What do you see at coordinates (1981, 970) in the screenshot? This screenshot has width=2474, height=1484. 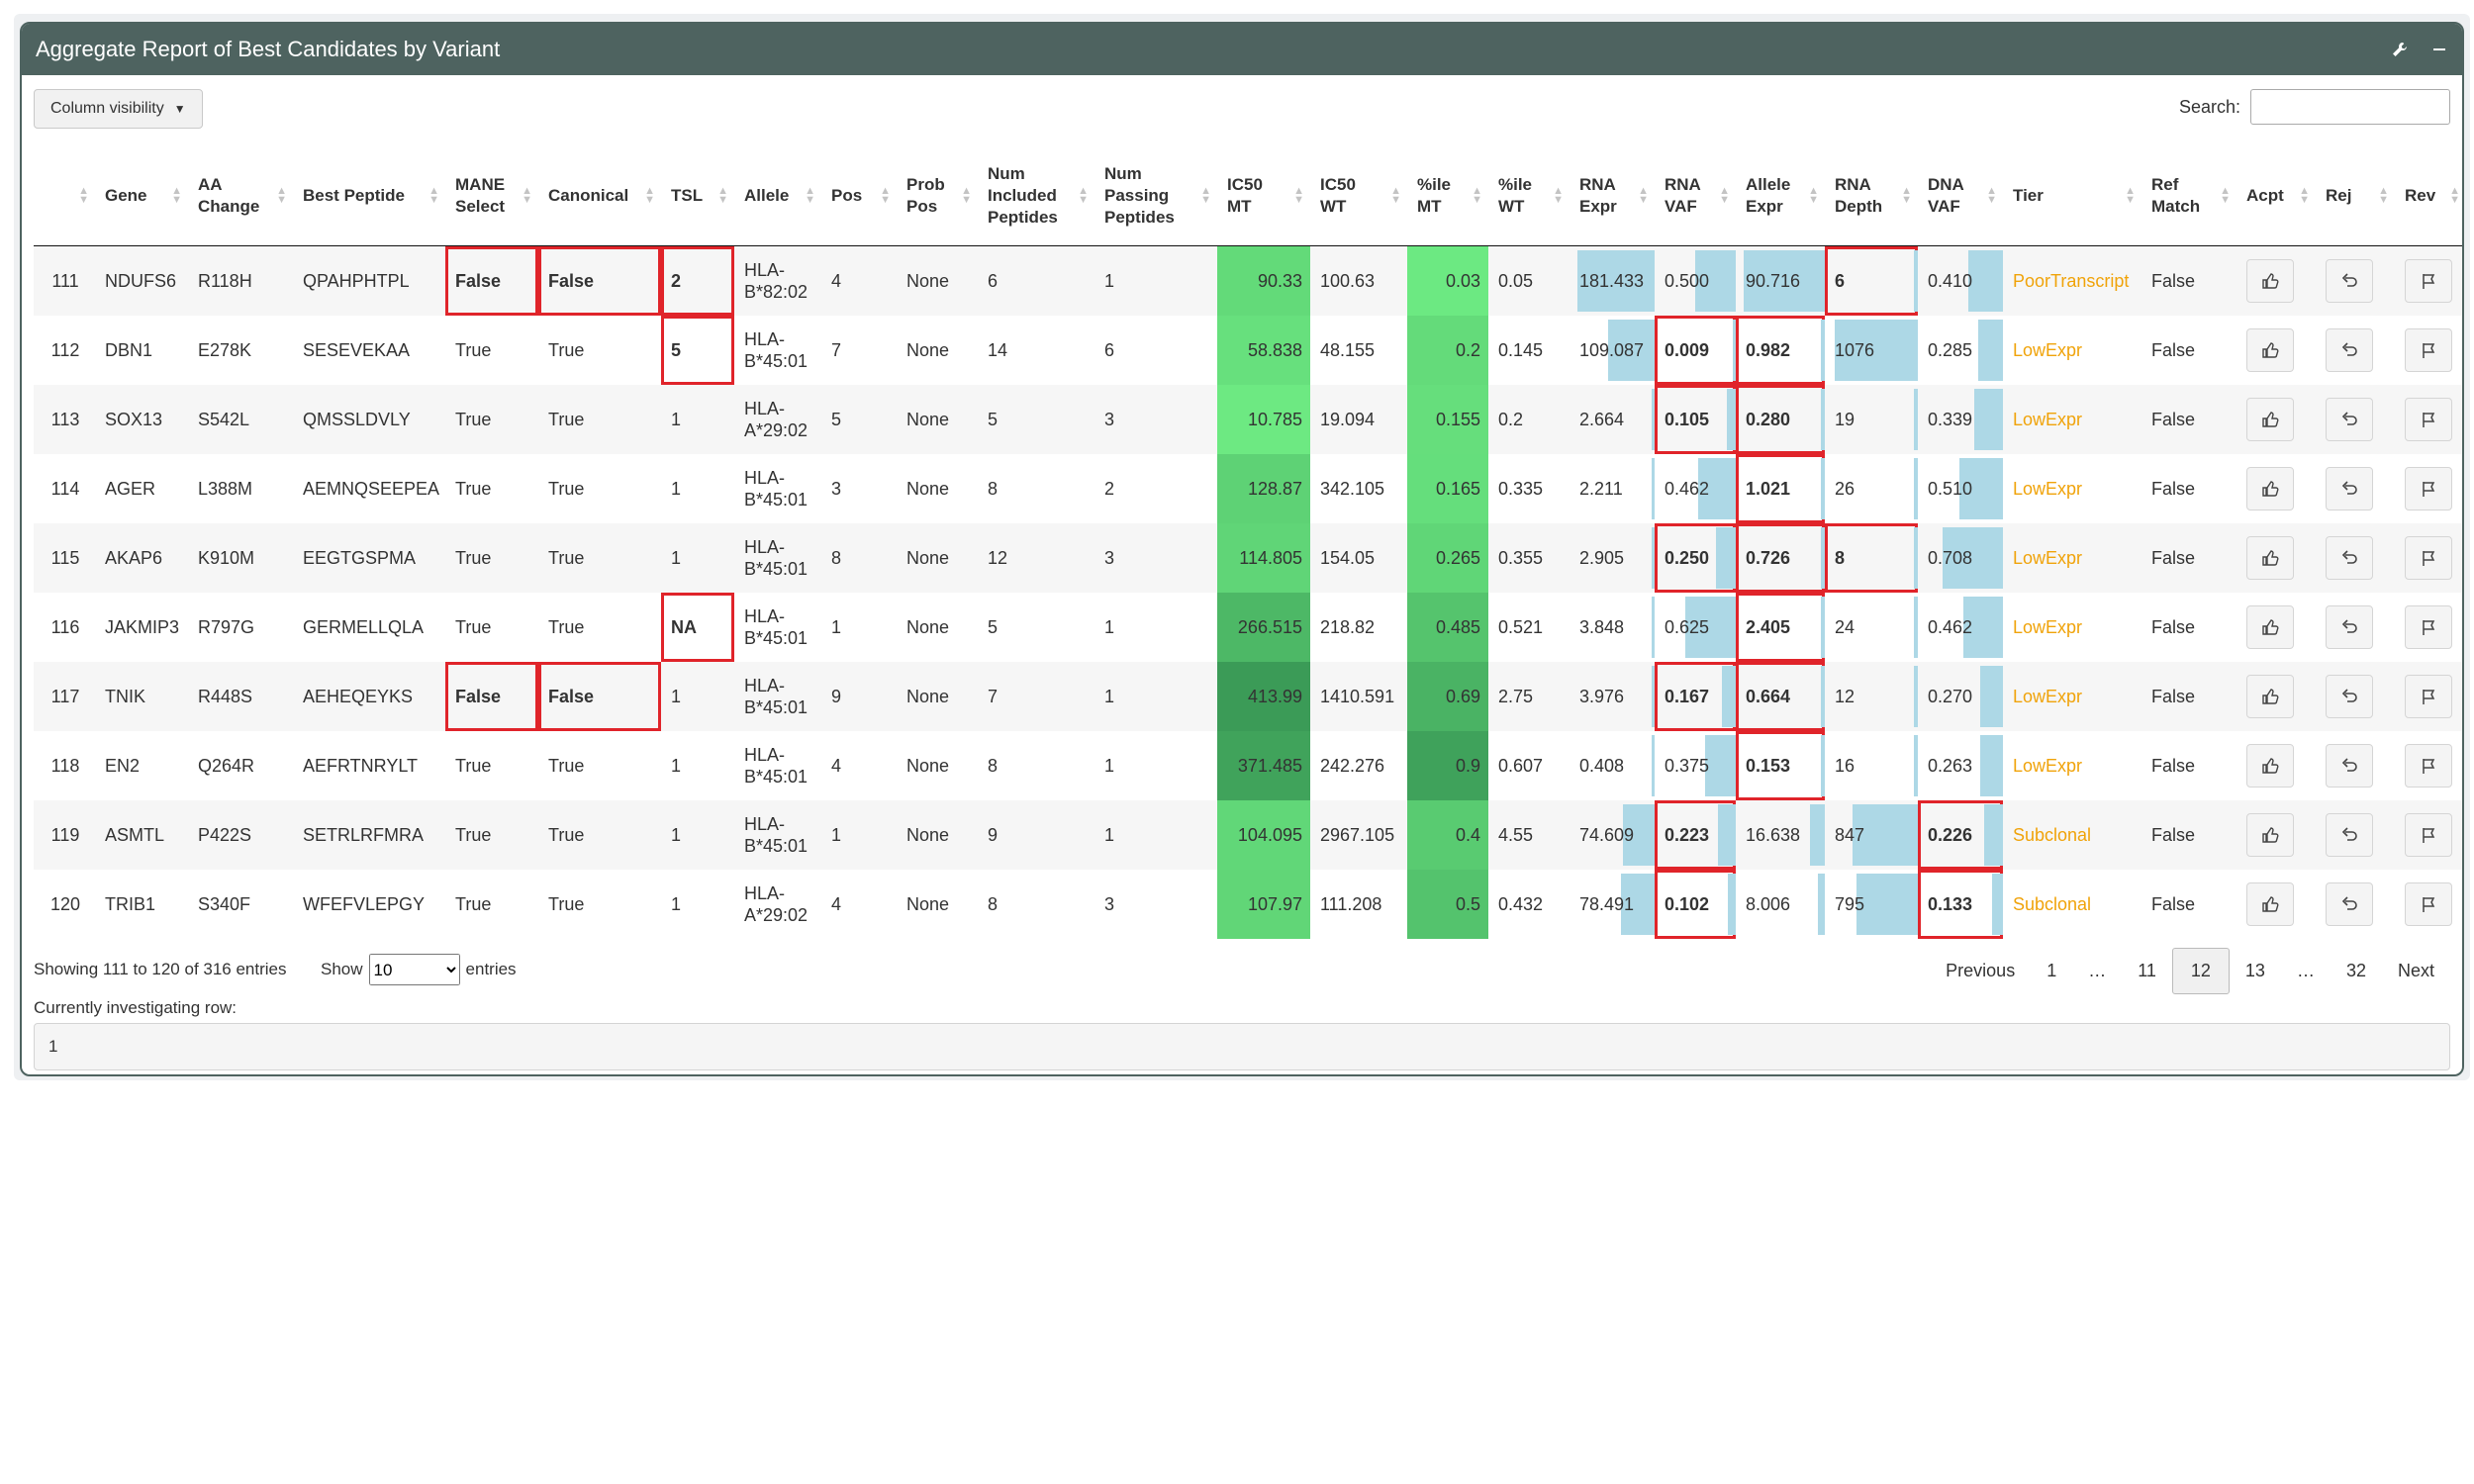 I see `pagination-previous: Previous` at bounding box center [1981, 970].